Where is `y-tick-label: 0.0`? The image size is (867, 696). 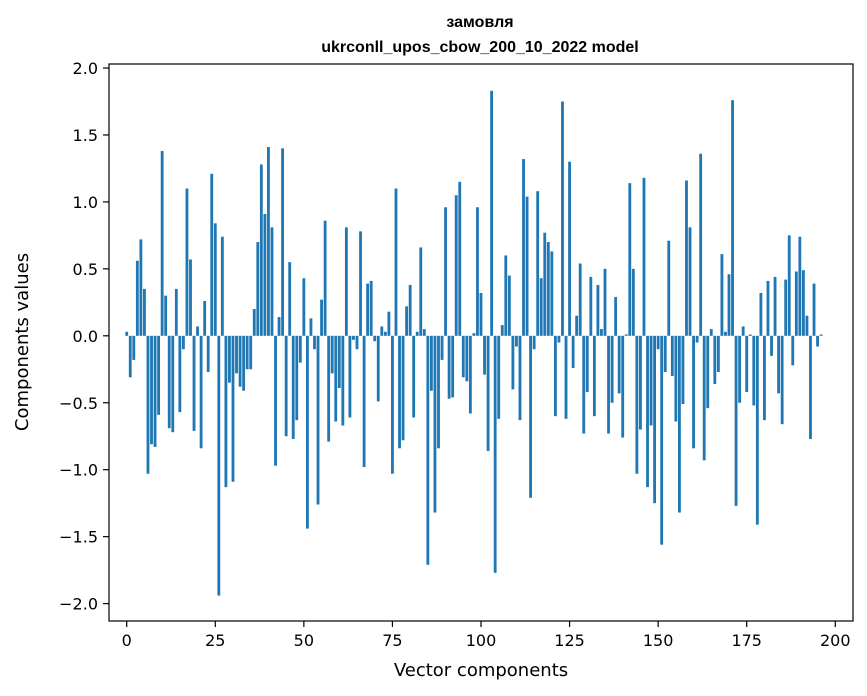 y-tick-label: 0.0 is located at coordinates (85, 336).